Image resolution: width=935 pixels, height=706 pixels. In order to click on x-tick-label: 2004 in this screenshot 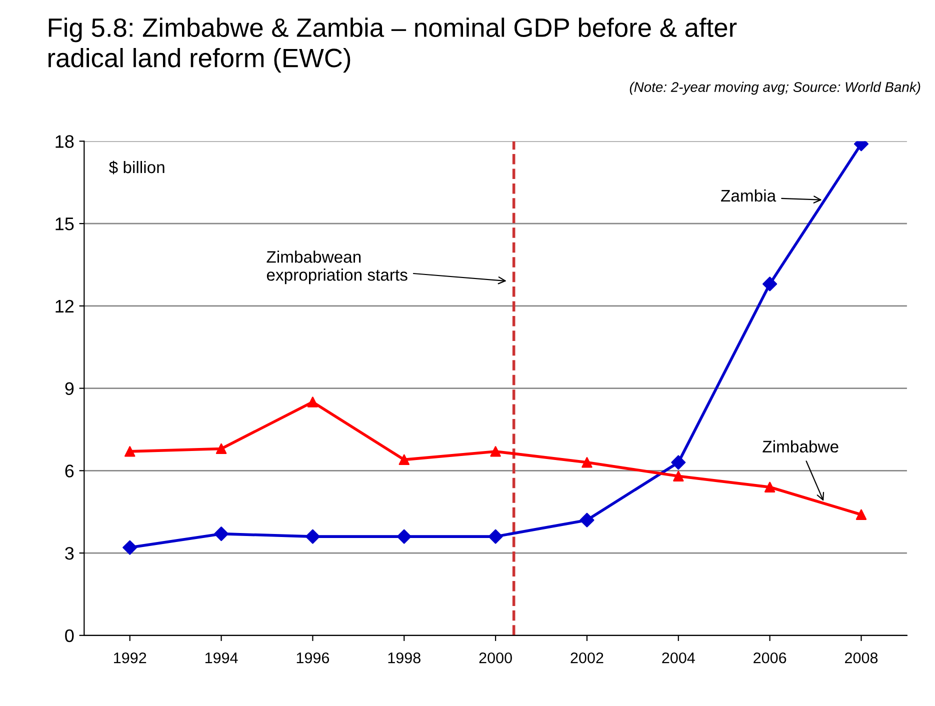, I will do `click(678, 658)`.